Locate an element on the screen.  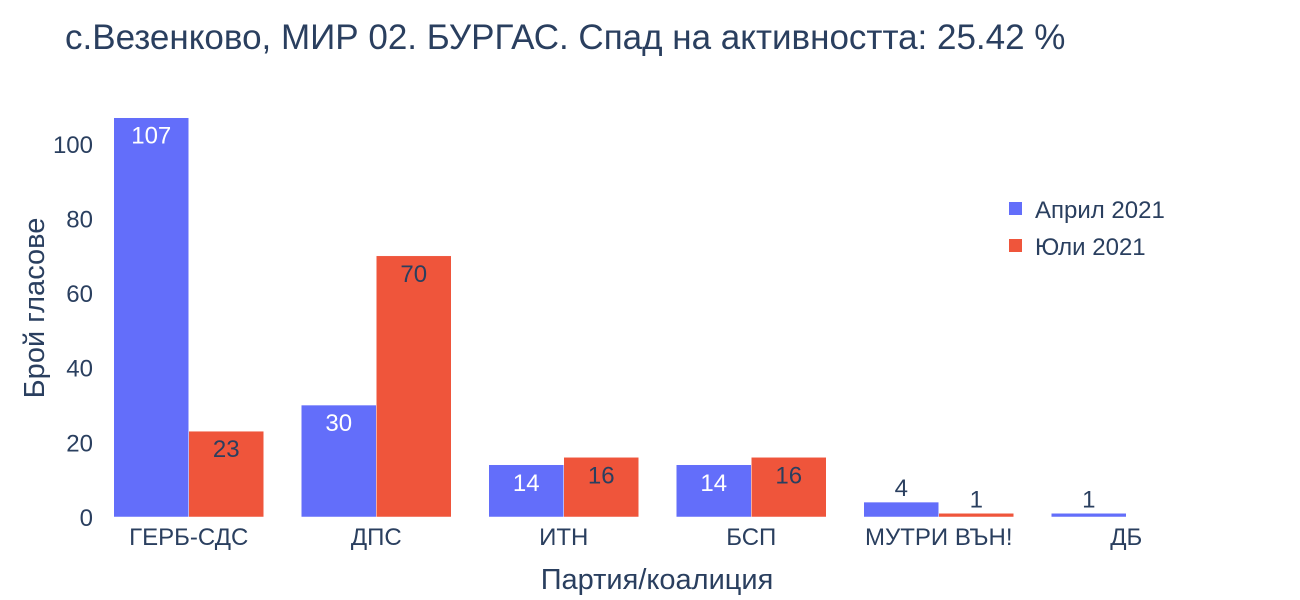
y-tick-label: 100 is located at coordinates (73, 145).